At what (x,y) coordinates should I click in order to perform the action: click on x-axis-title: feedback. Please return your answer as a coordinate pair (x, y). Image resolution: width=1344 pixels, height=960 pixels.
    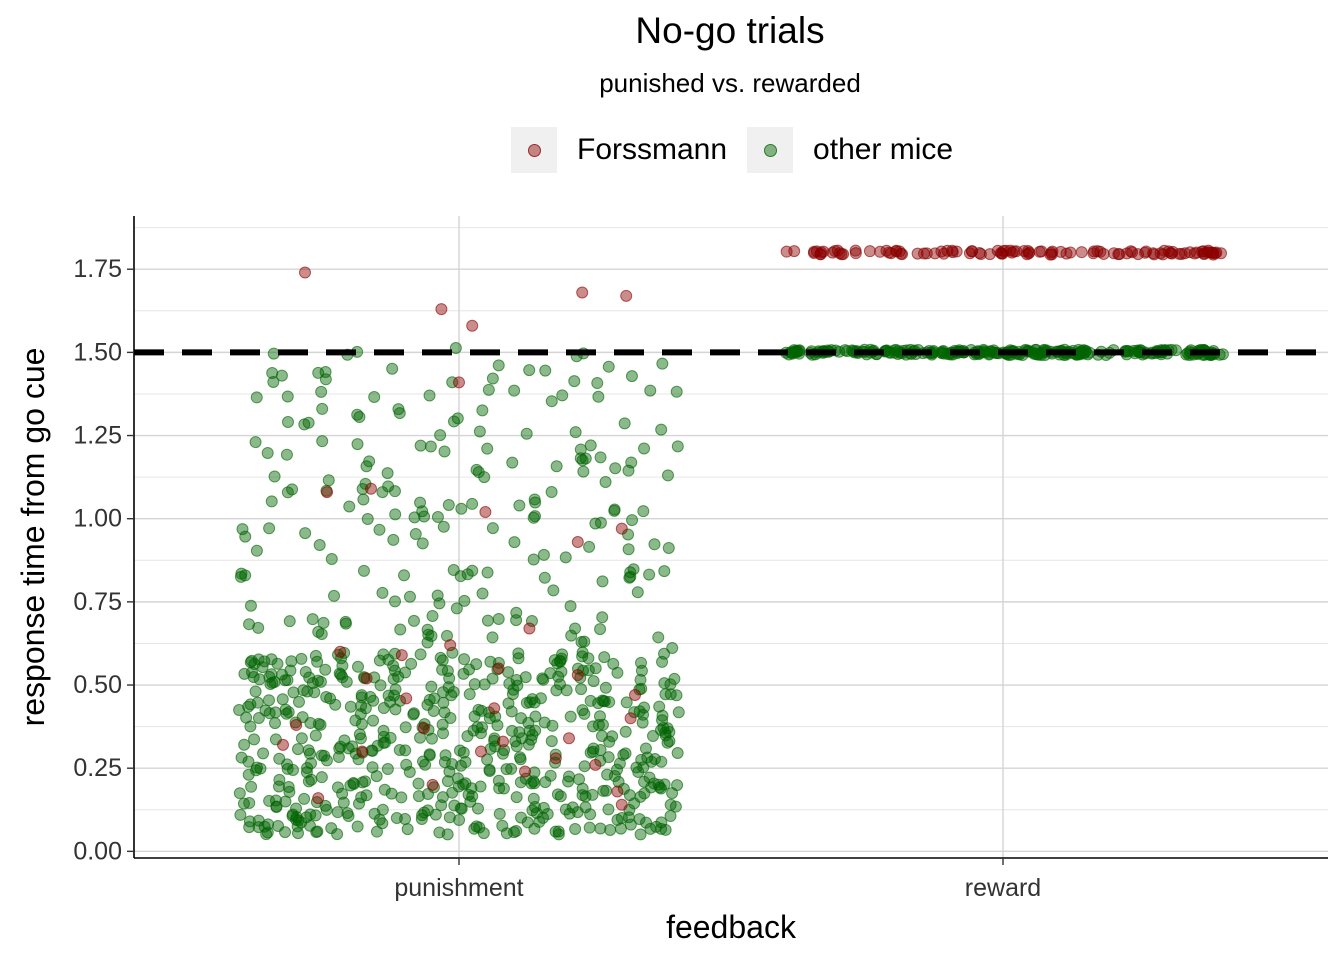
    Looking at the image, I should click on (731, 927).